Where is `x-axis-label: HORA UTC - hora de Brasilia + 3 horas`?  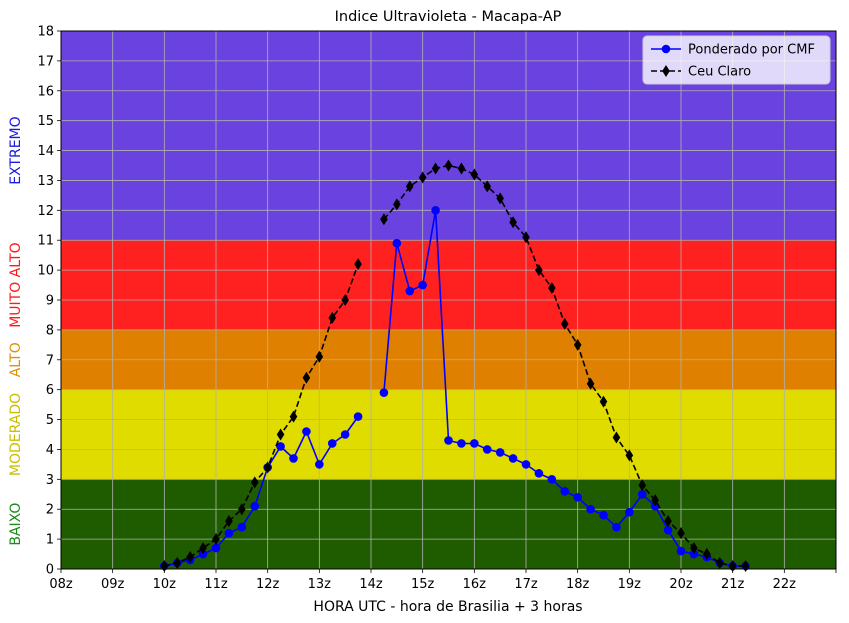 x-axis-label: HORA UTC - hora de Brasilia + 3 horas is located at coordinates (447, 607).